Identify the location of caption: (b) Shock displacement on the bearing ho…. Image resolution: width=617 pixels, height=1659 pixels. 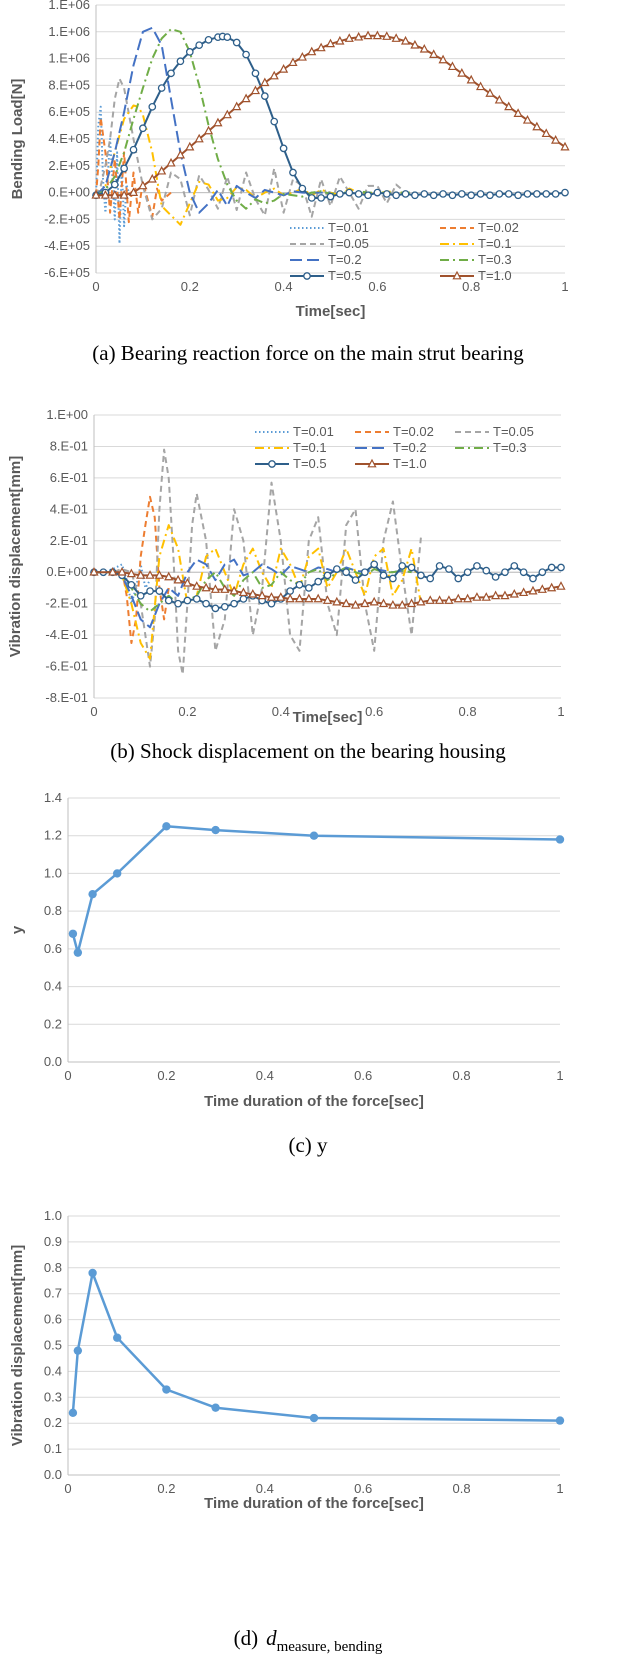
(308, 751).